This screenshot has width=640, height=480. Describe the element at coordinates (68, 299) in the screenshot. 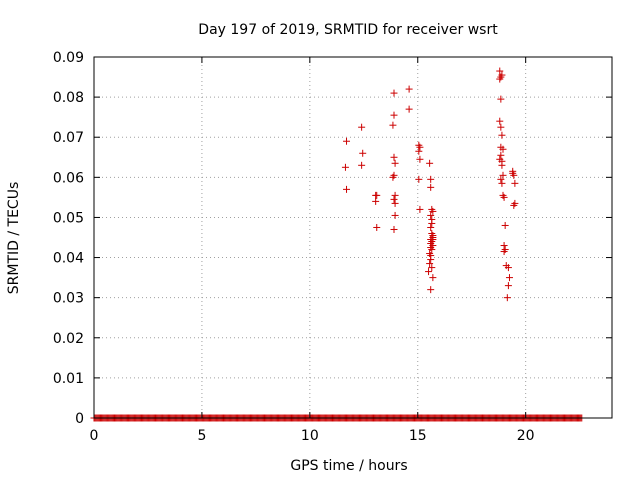

I see `y-tick-label: 0.03` at that location.